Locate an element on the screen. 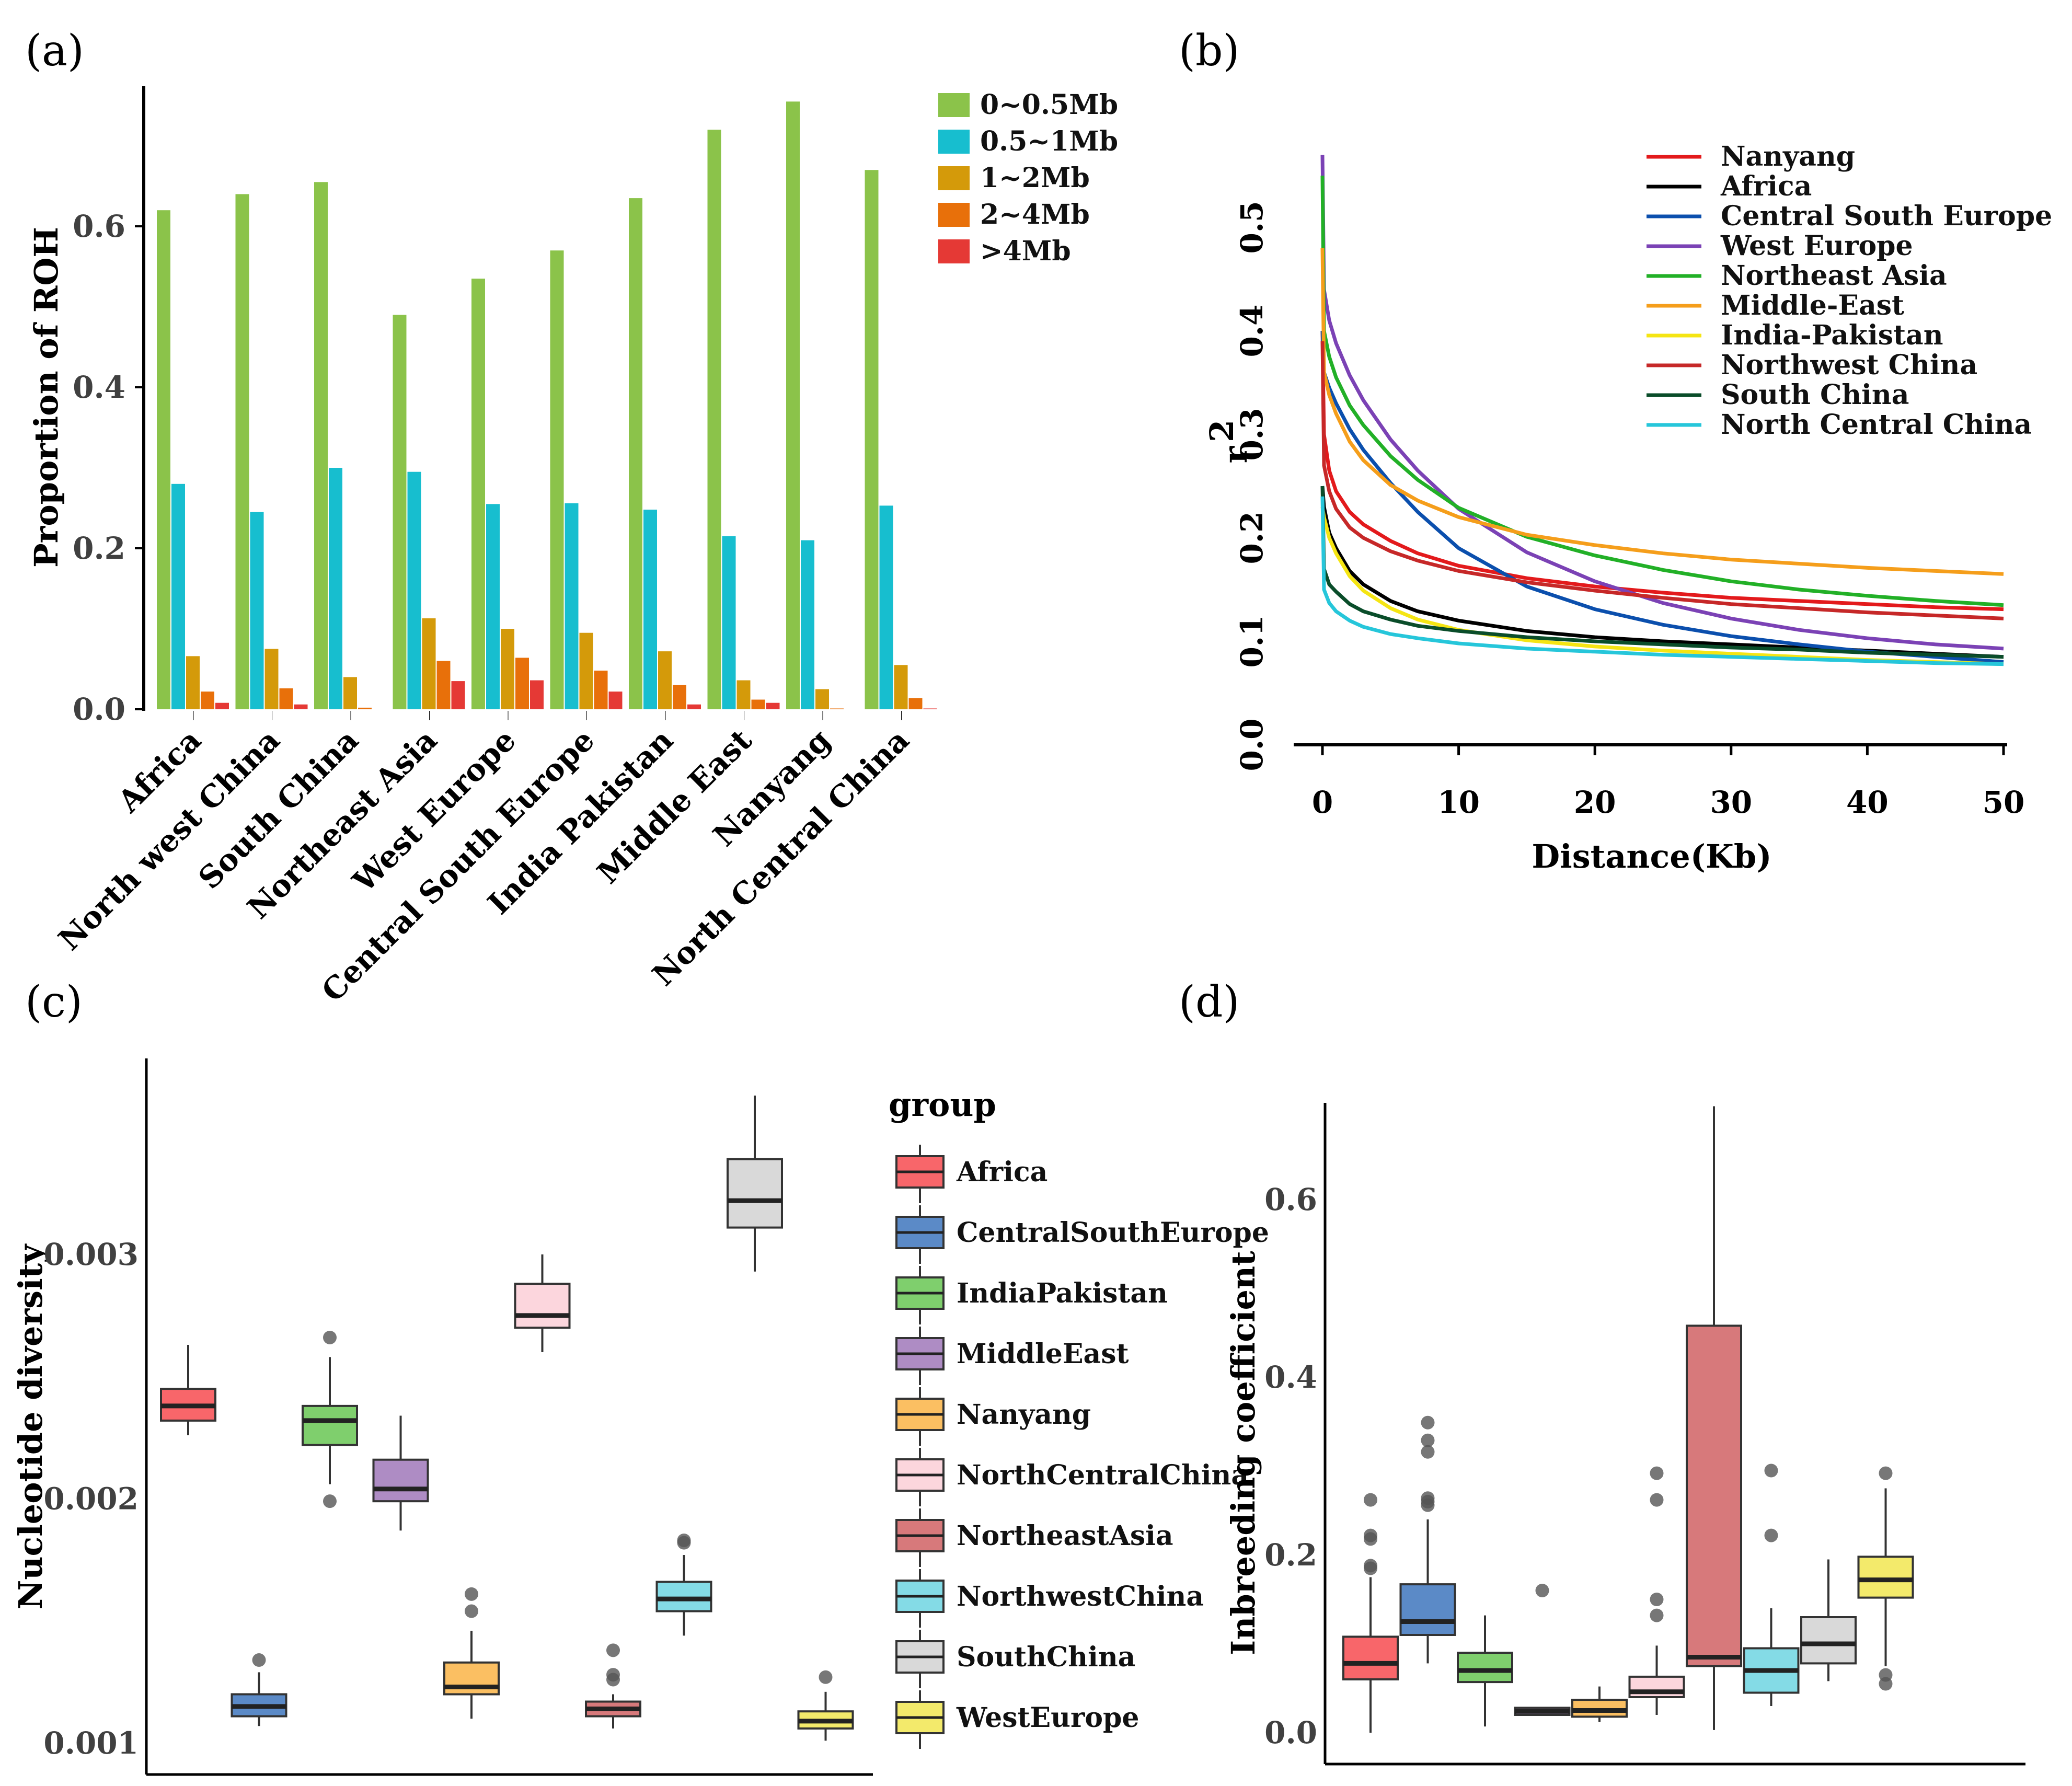  panel-c-legend-label: CentralSouthEurope is located at coordinates (1113, 1233).